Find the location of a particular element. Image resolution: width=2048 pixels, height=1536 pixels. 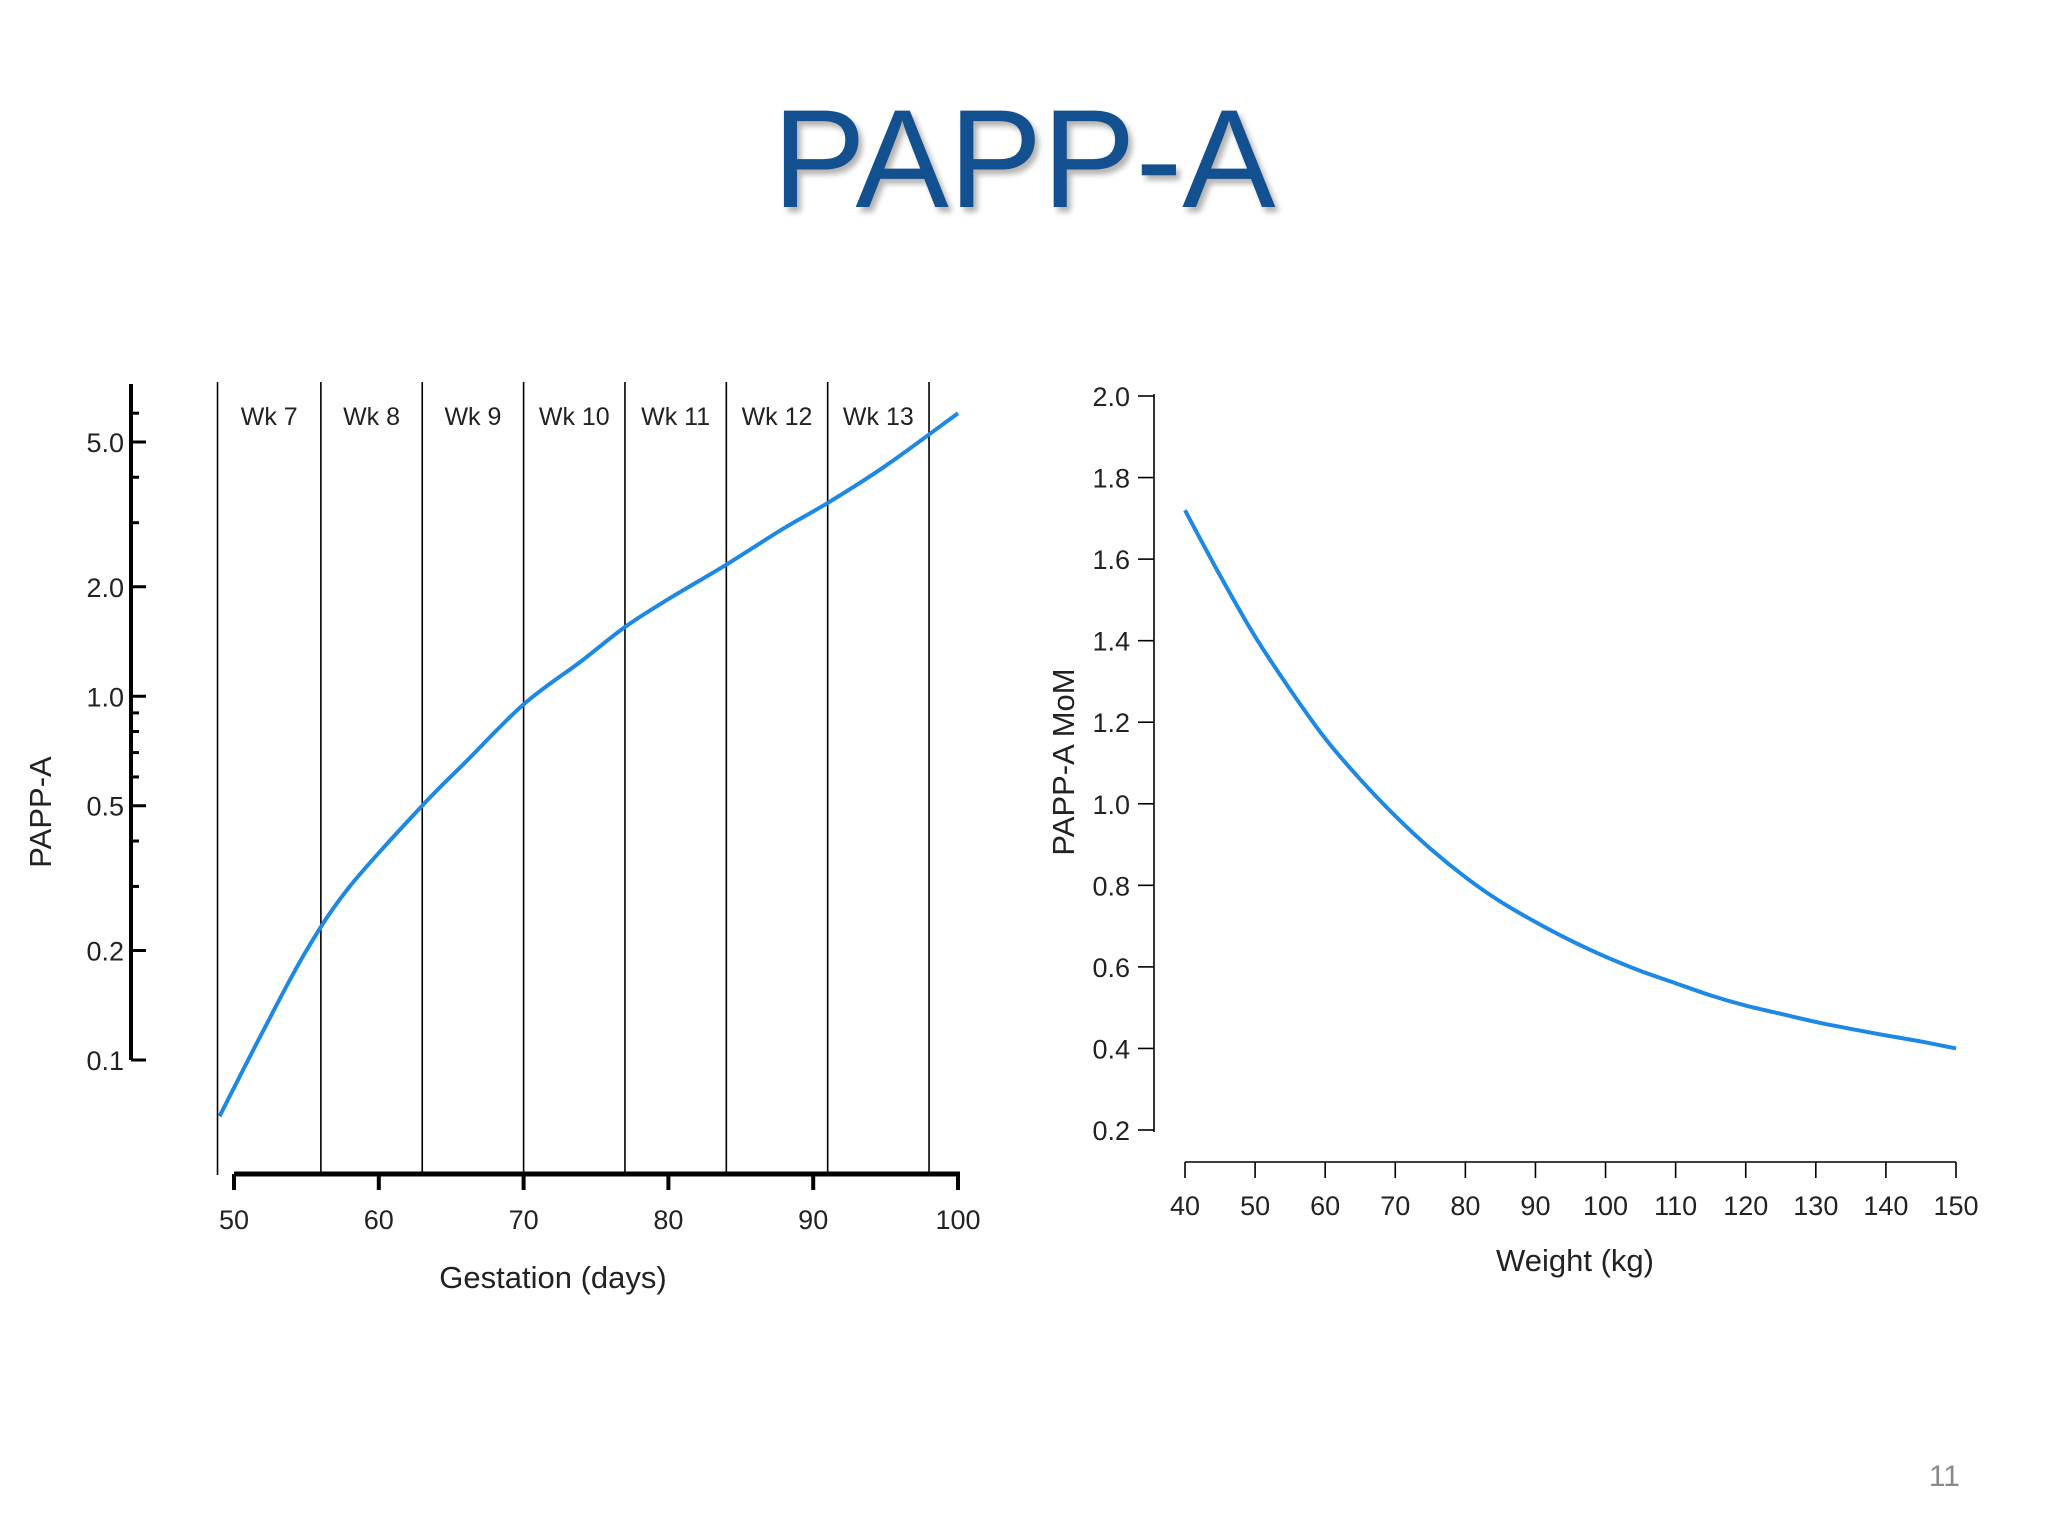

y-axis-label: PAPP-A MoM is located at coordinates (1063, 761).